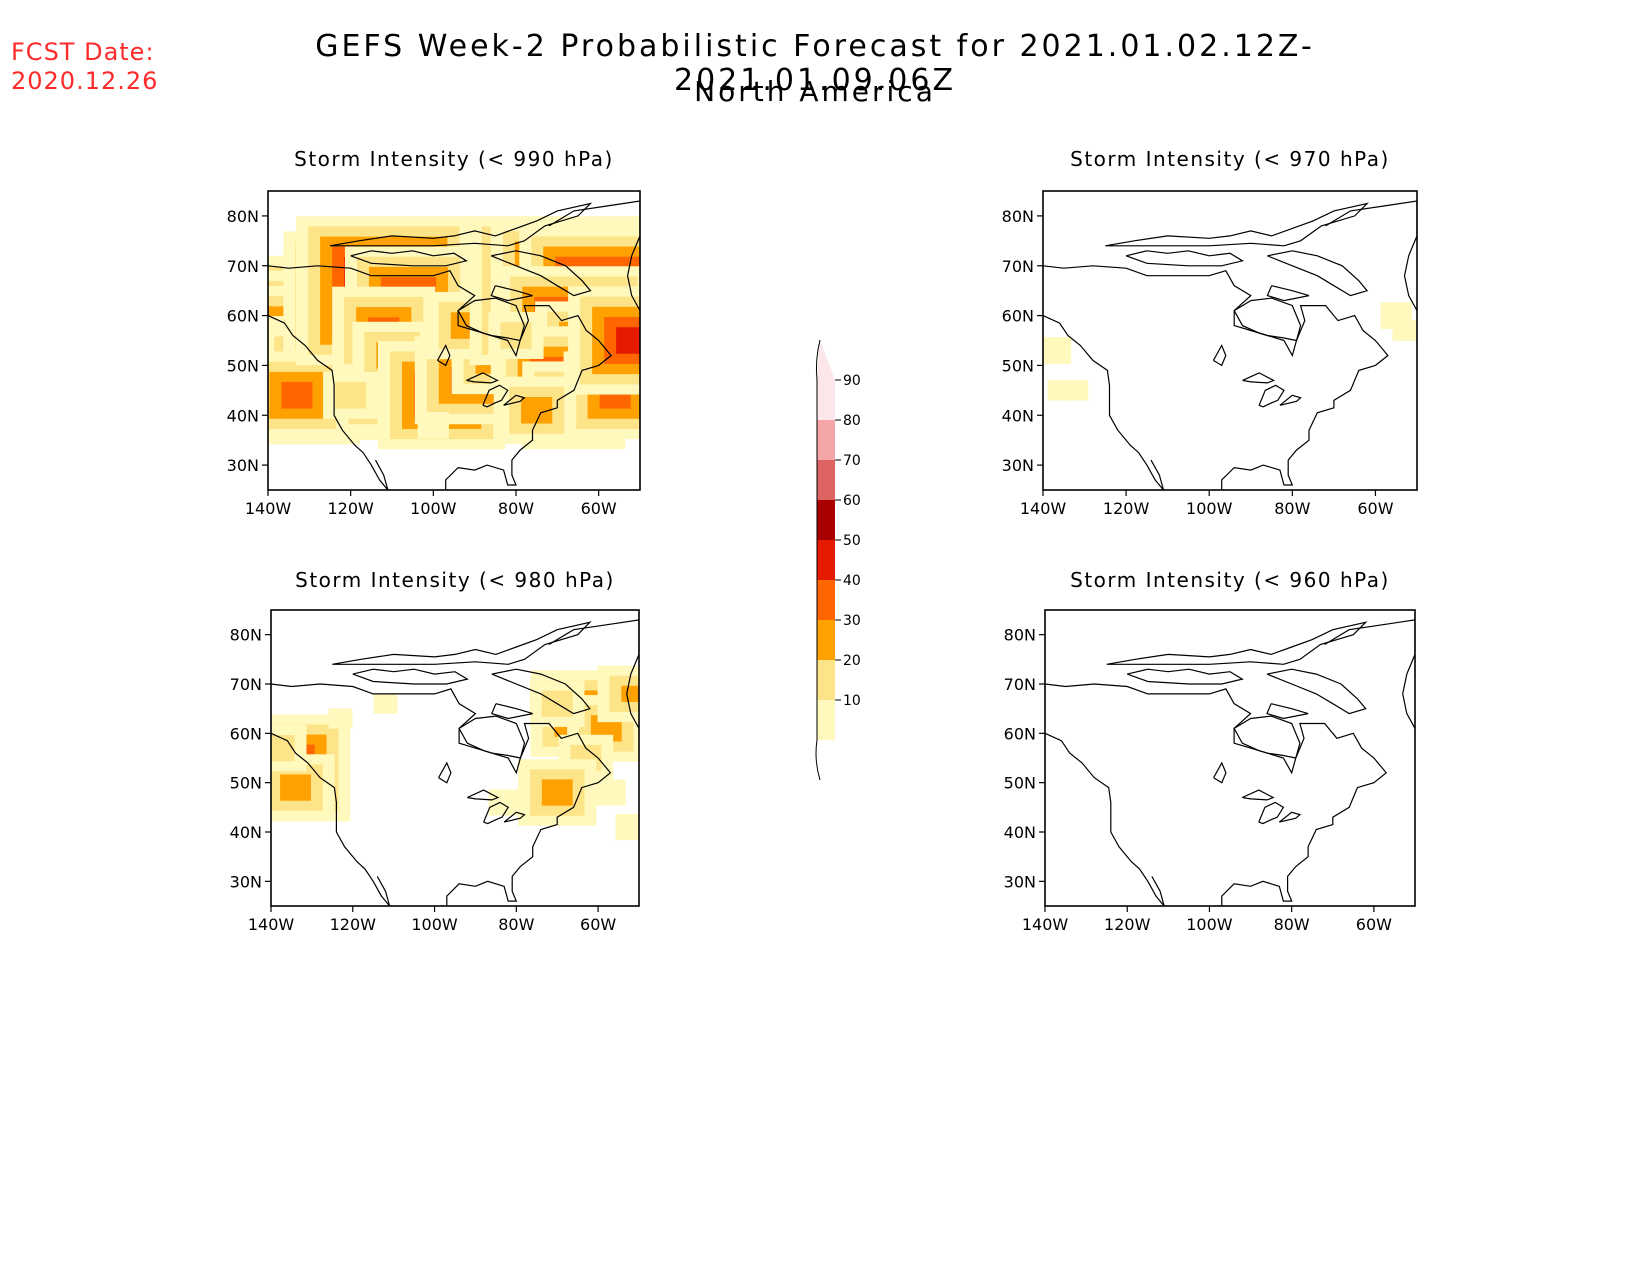 This screenshot has width=1650, height=1275. What do you see at coordinates (852, 581) in the screenshot?
I see `colorbar-label: 40` at bounding box center [852, 581].